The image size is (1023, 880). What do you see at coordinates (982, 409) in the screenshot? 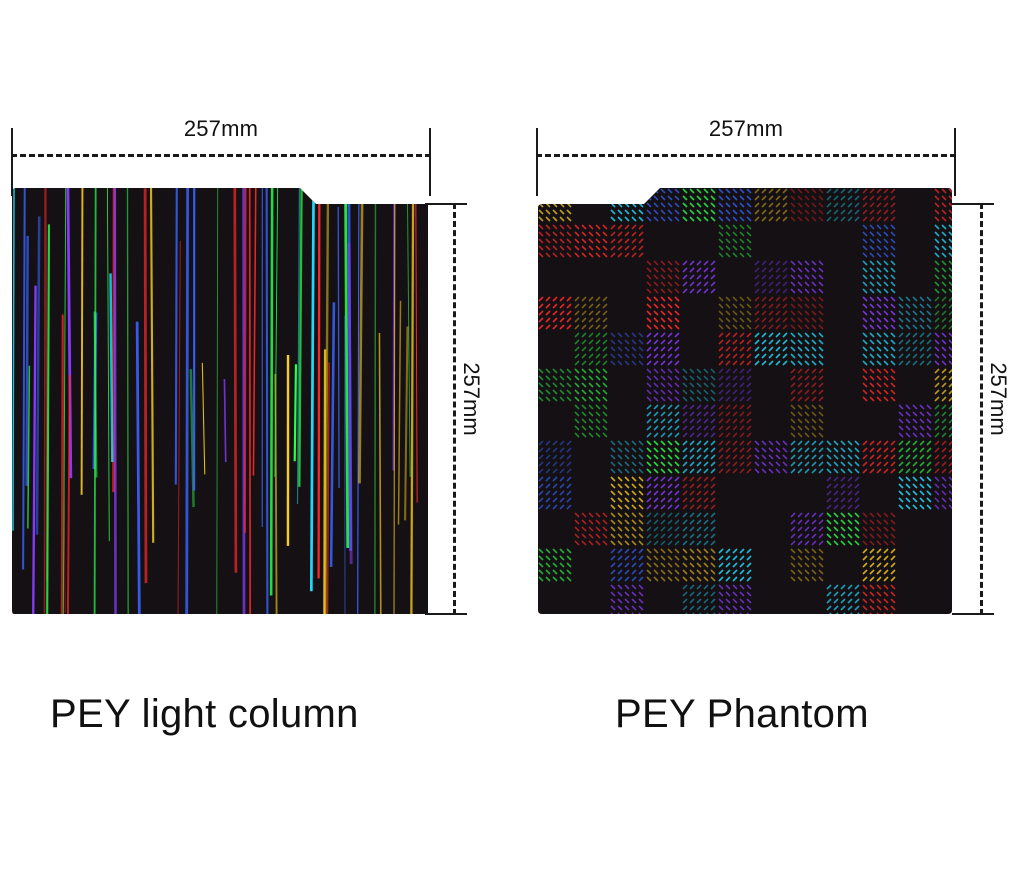
I see `height-dimension: 257mm` at bounding box center [982, 409].